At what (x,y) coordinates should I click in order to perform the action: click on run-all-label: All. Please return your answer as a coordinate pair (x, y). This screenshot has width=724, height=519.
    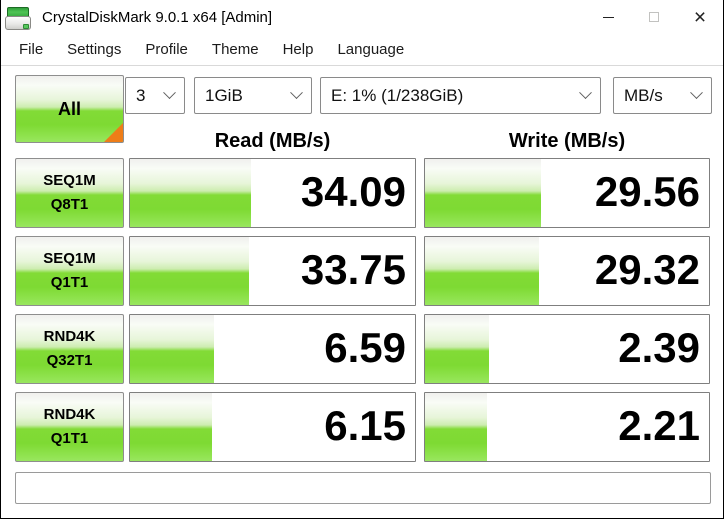
    Looking at the image, I should click on (69, 108).